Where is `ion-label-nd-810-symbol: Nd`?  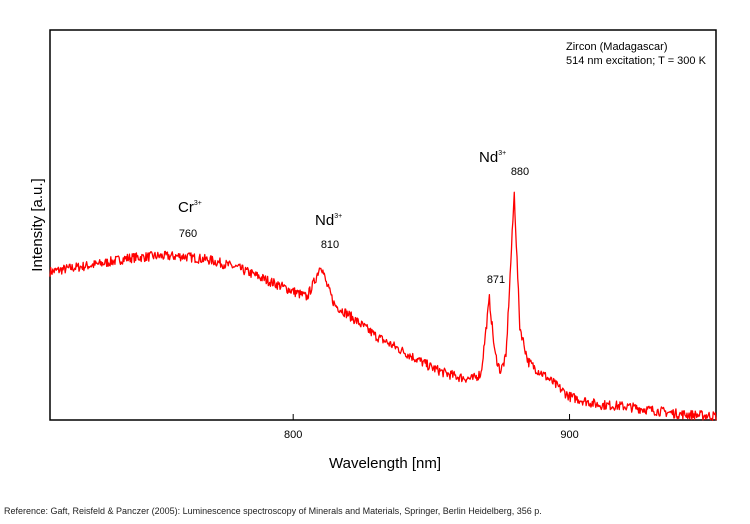
ion-label-nd-810-symbol: Nd is located at coordinates (324, 220).